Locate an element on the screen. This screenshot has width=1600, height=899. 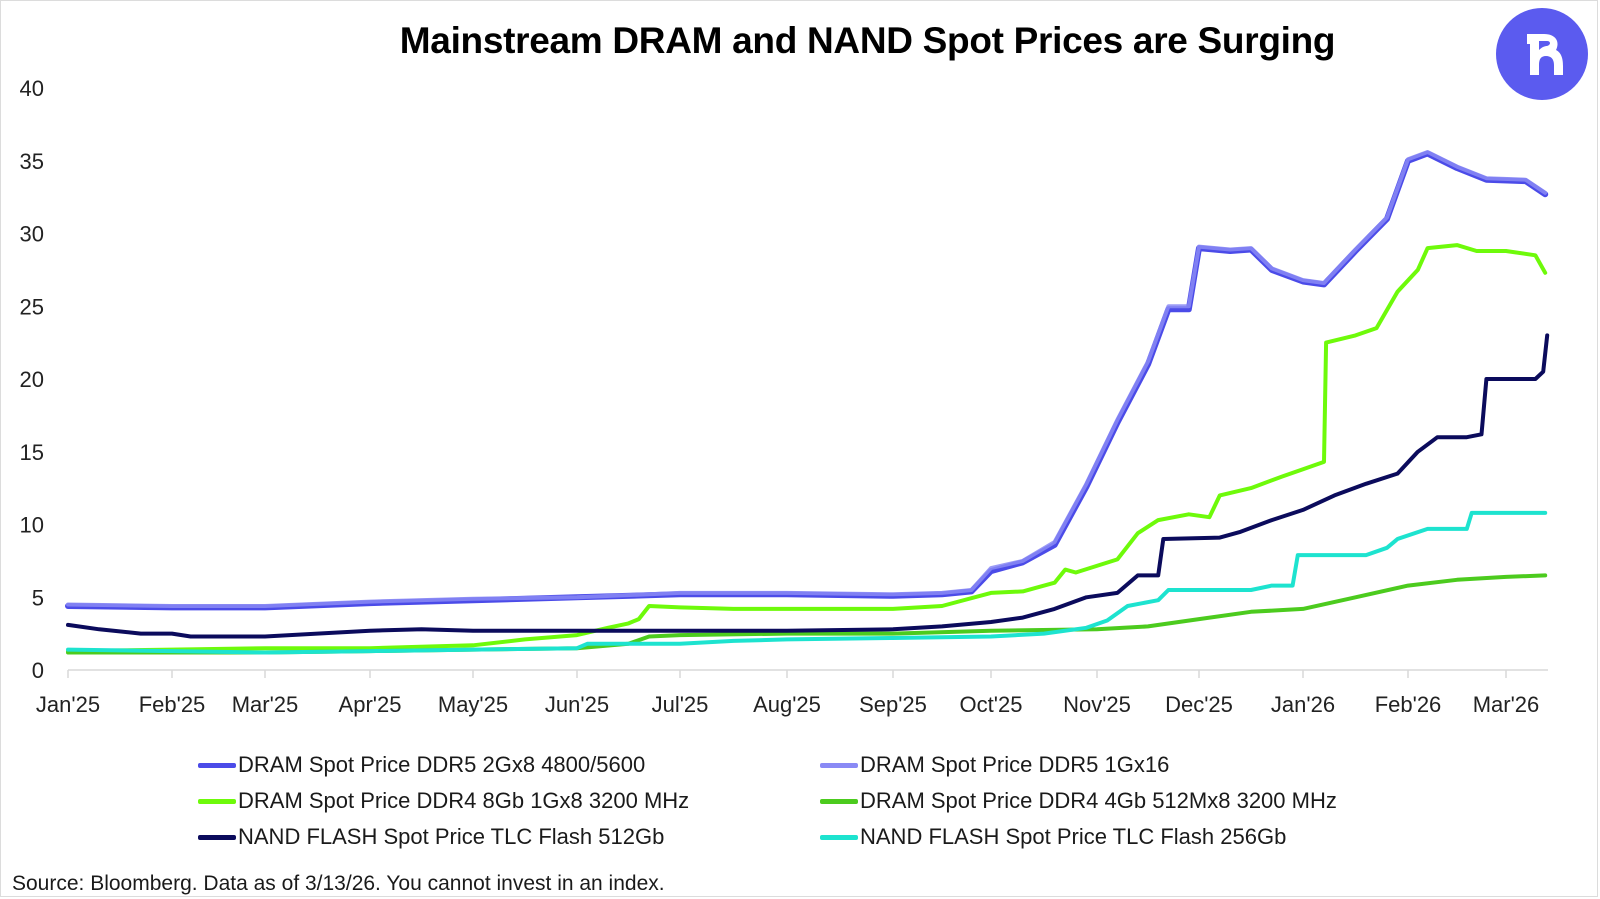
legend-item: DRAM Spot Price DDR4 8Gb 1Gx8 3200 MHz is located at coordinates (443, 801).